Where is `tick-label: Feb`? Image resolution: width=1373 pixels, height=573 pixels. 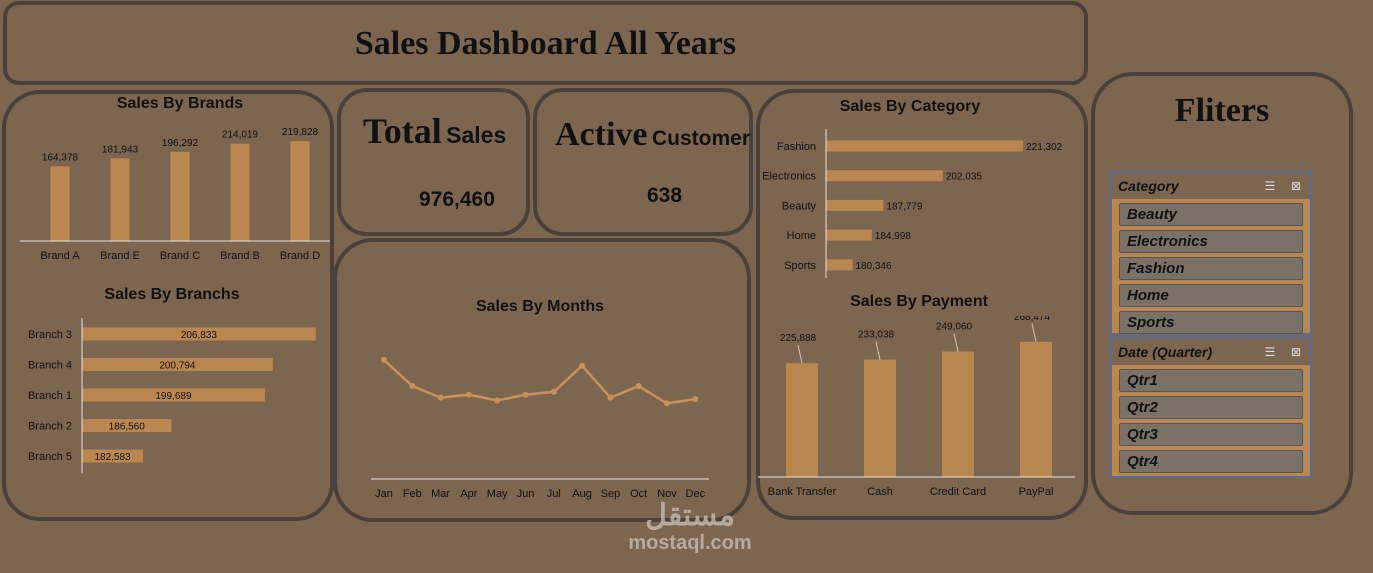
tick-label: Feb is located at coordinates (412, 494).